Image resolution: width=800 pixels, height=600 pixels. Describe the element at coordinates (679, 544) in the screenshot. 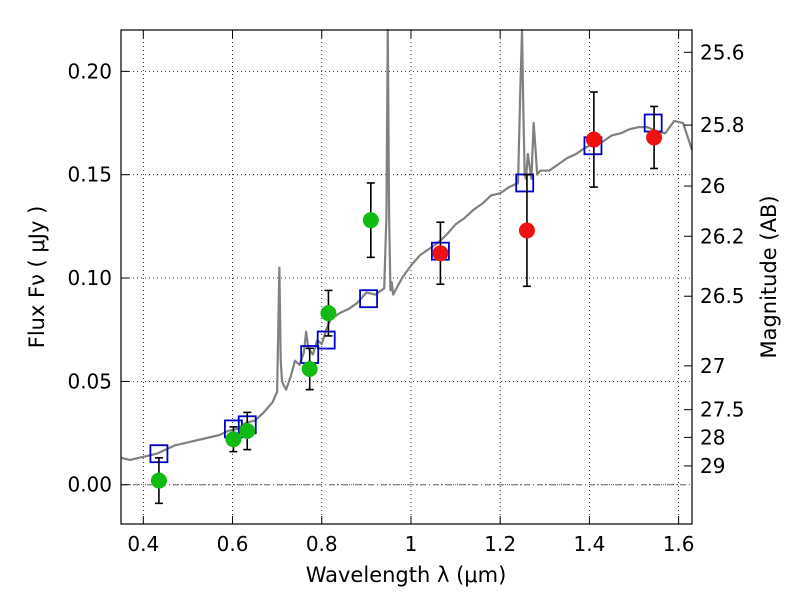

I see `x-tick-label: 1.6` at that location.